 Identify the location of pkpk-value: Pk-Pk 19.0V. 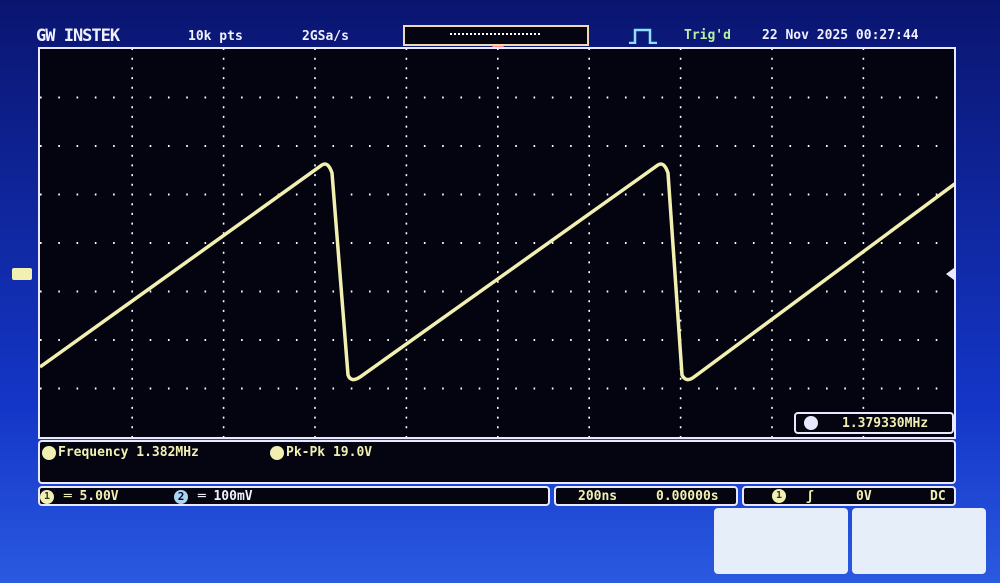
(329, 452).